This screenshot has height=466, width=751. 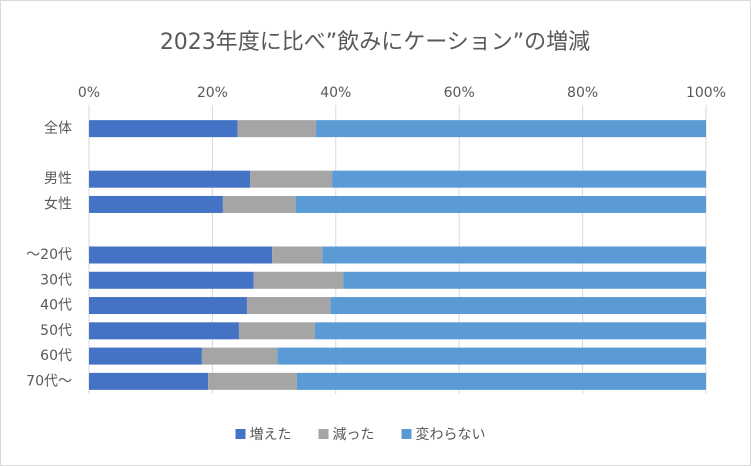 What do you see at coordinates (335, 93) in the screenshot?
I see `x-tick-label: 40%` at bounding box center [335, 93].